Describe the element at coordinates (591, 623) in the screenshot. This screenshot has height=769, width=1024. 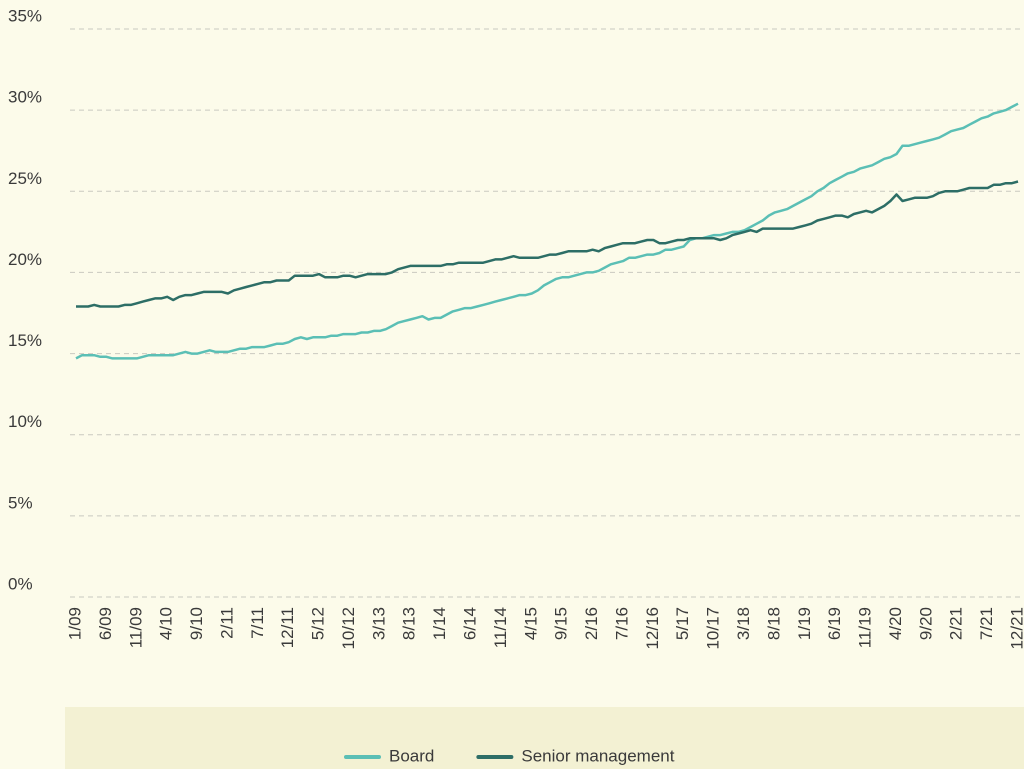
I see `x-tick-label: 2/16` at that location.